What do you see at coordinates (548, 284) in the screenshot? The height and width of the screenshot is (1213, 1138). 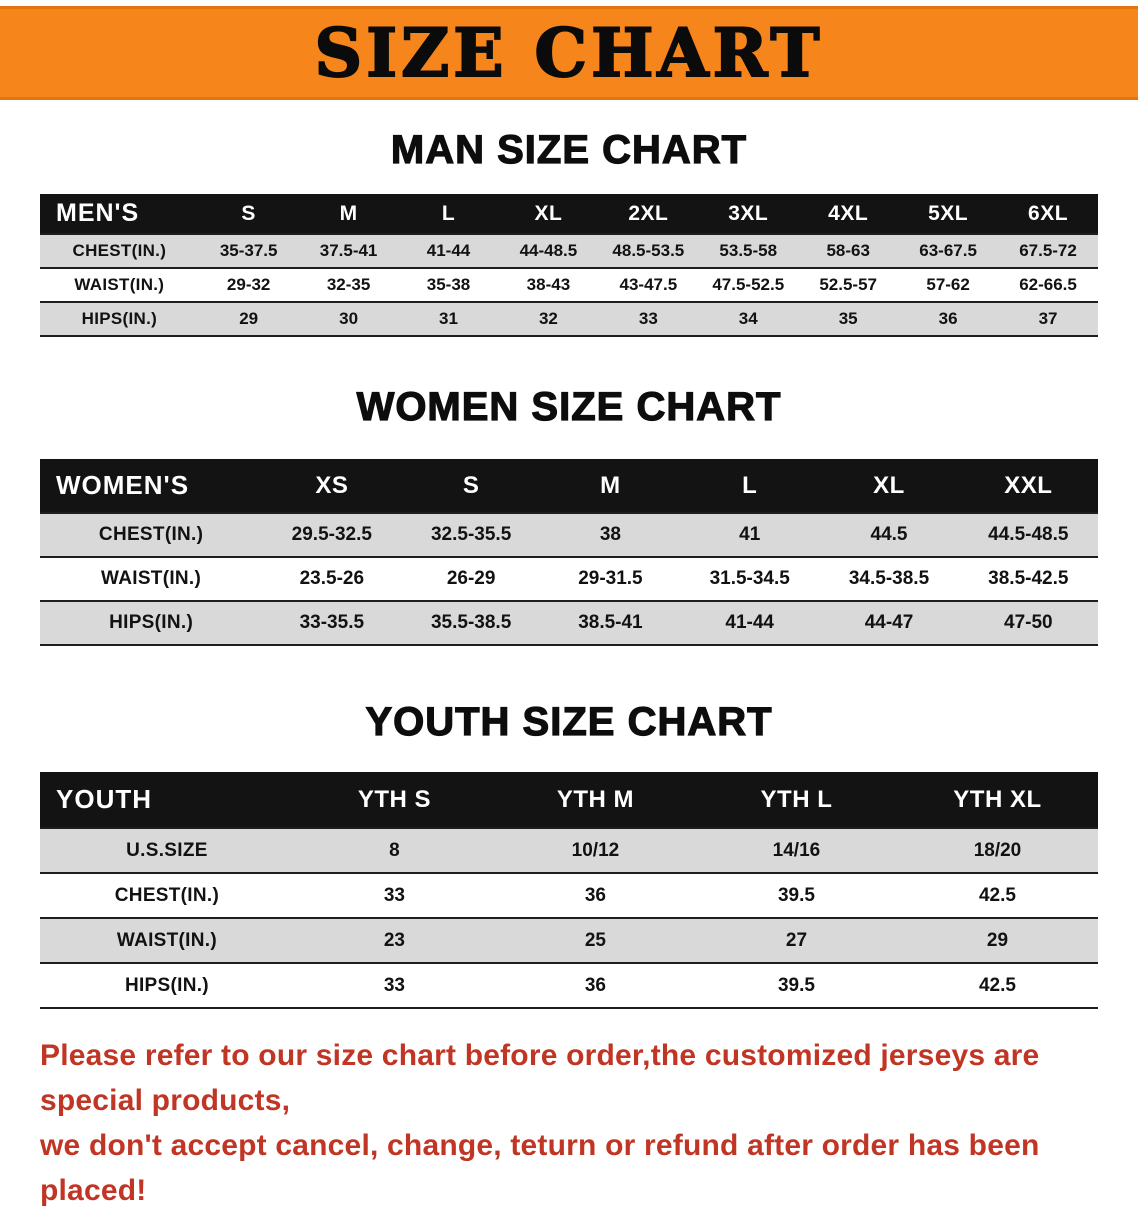 I see `size-value-cell: 38-43` at bounding box center [548, 284].